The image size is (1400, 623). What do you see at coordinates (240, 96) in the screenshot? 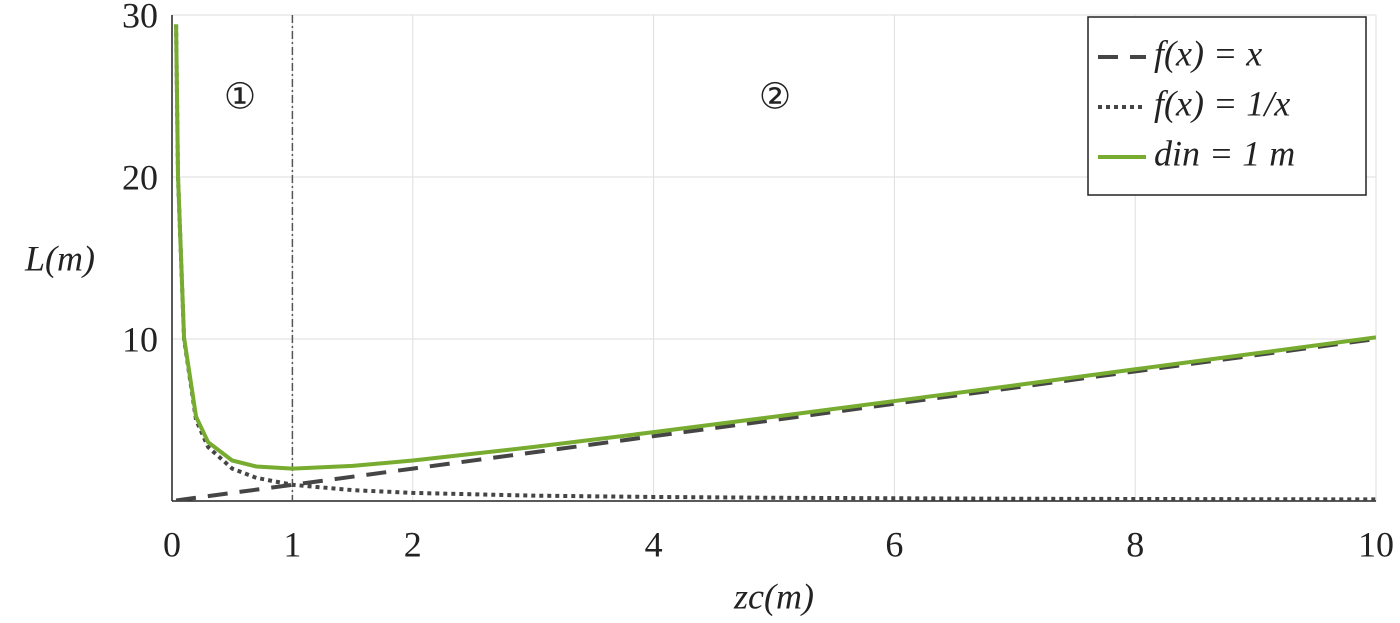
I see `region-label: ①` at bounding box center [240, 96].